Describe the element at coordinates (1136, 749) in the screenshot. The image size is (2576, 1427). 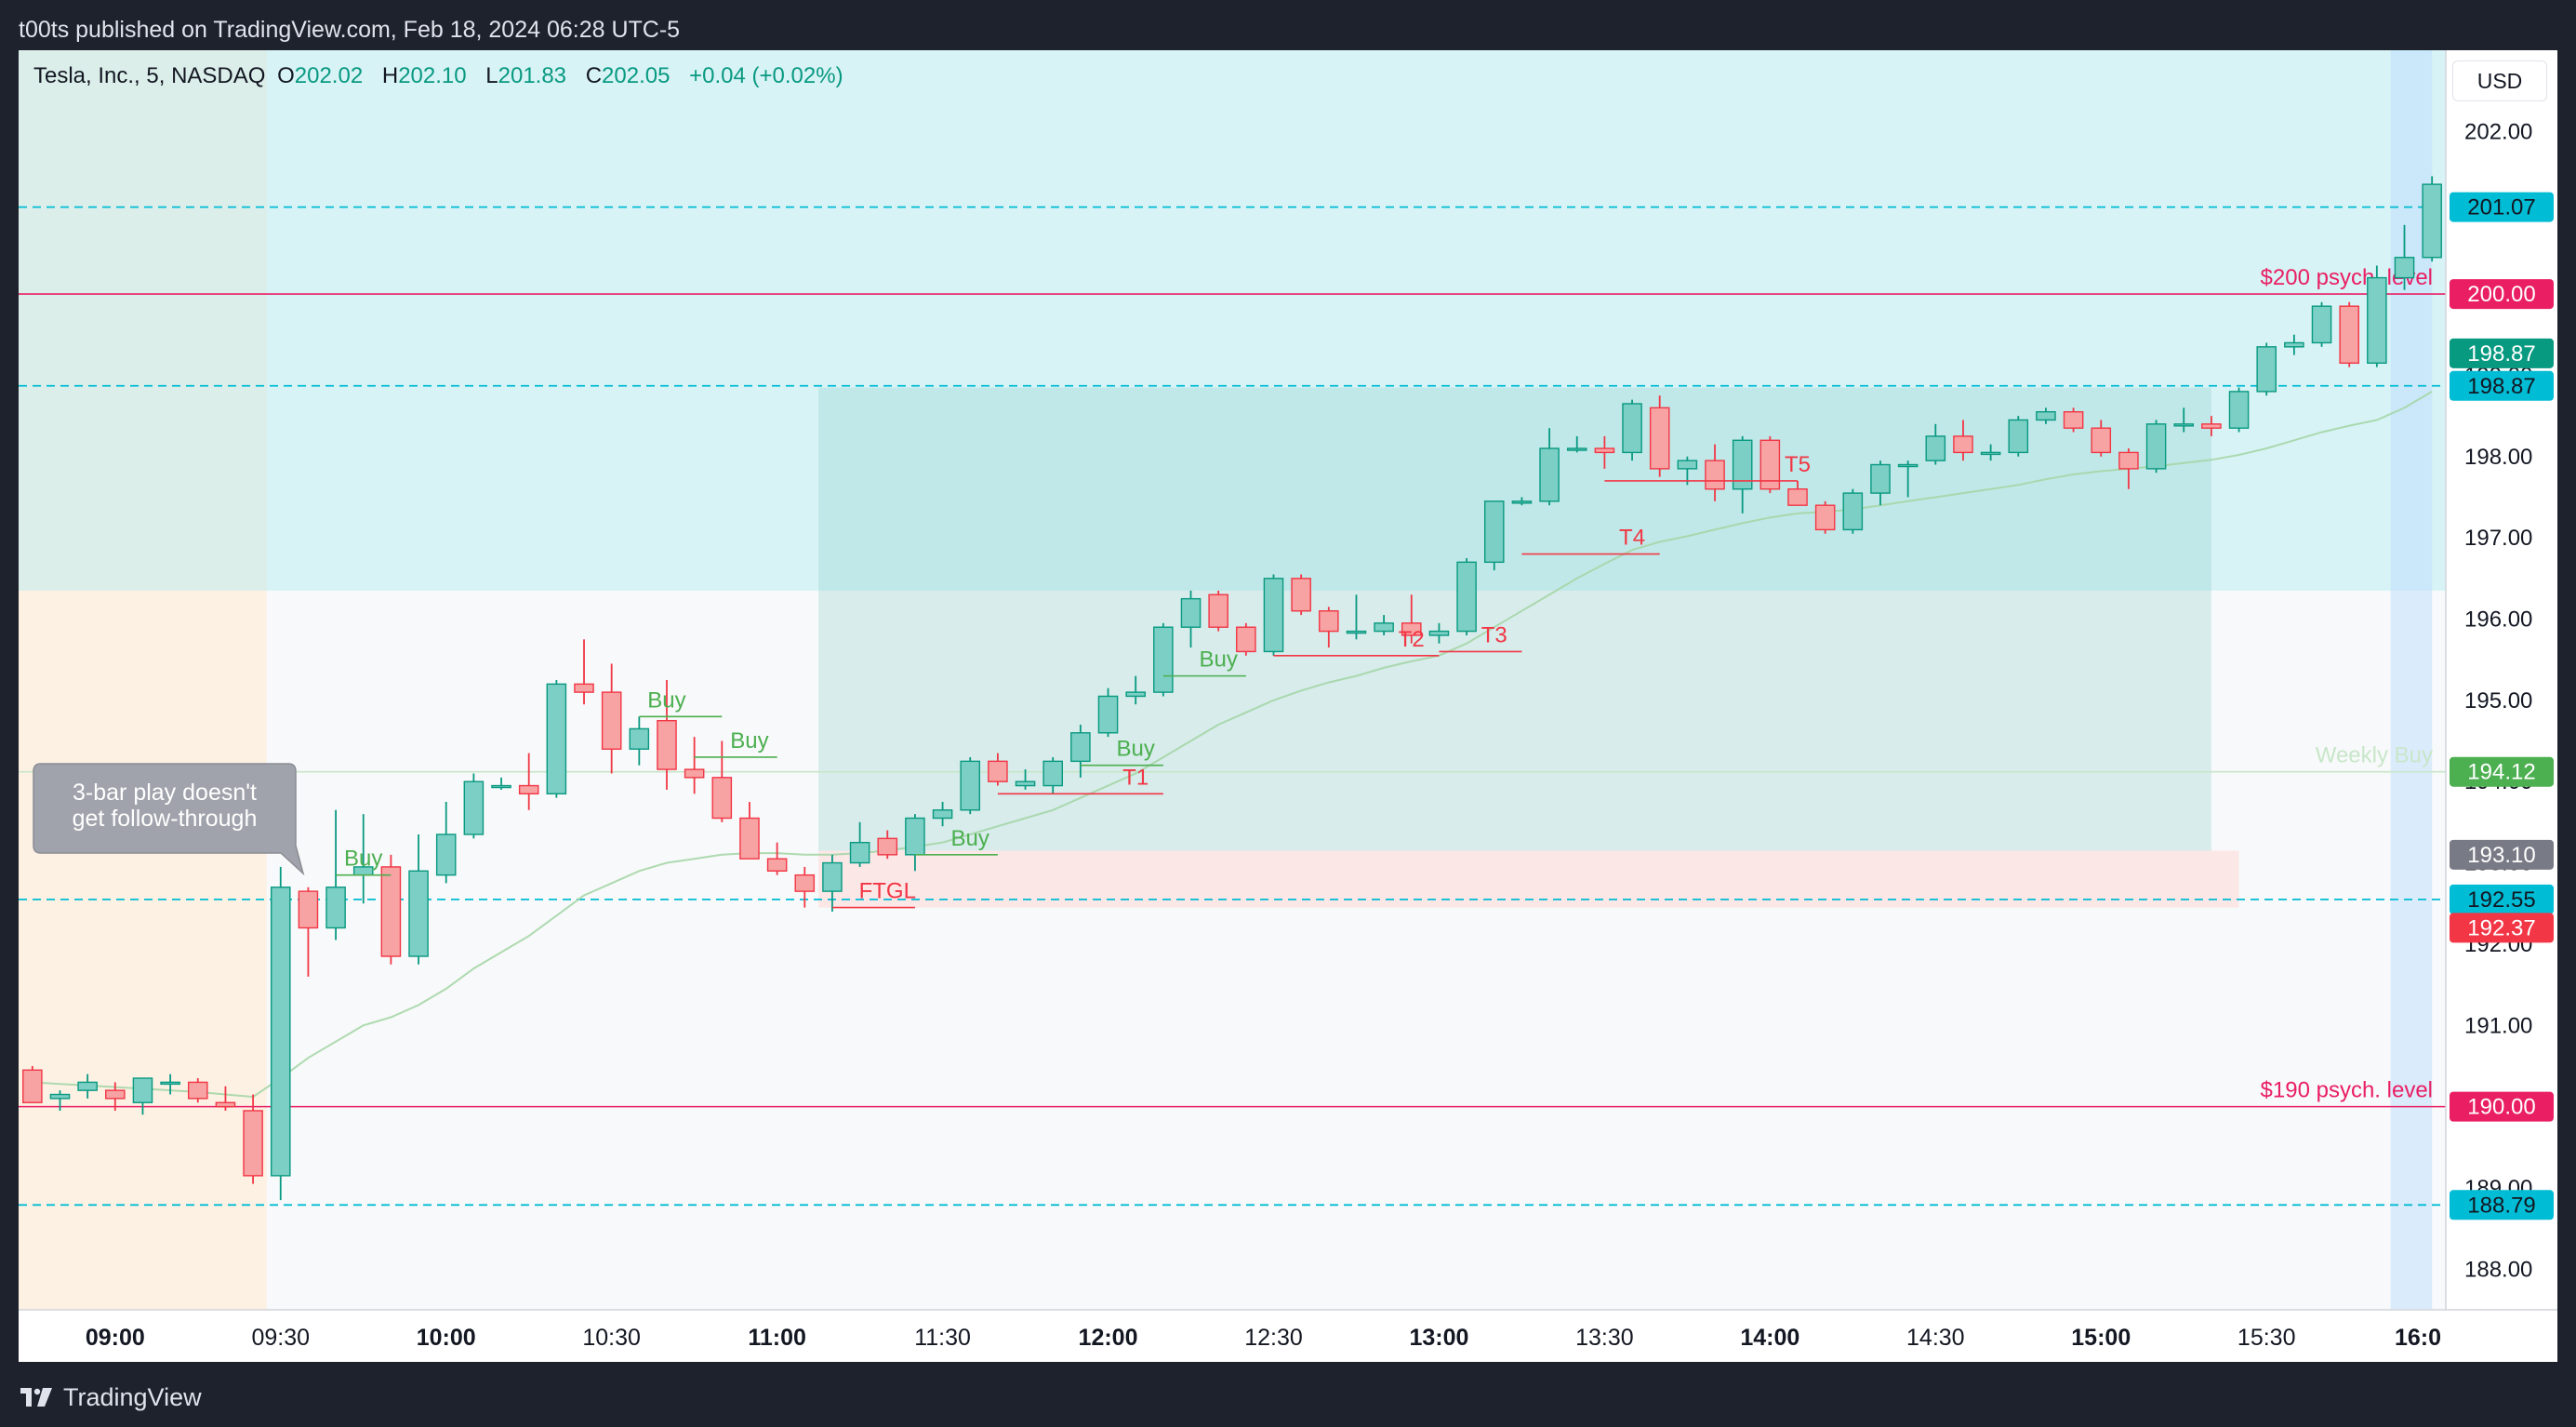
I see `annotation-label-4: Buy` at that location.